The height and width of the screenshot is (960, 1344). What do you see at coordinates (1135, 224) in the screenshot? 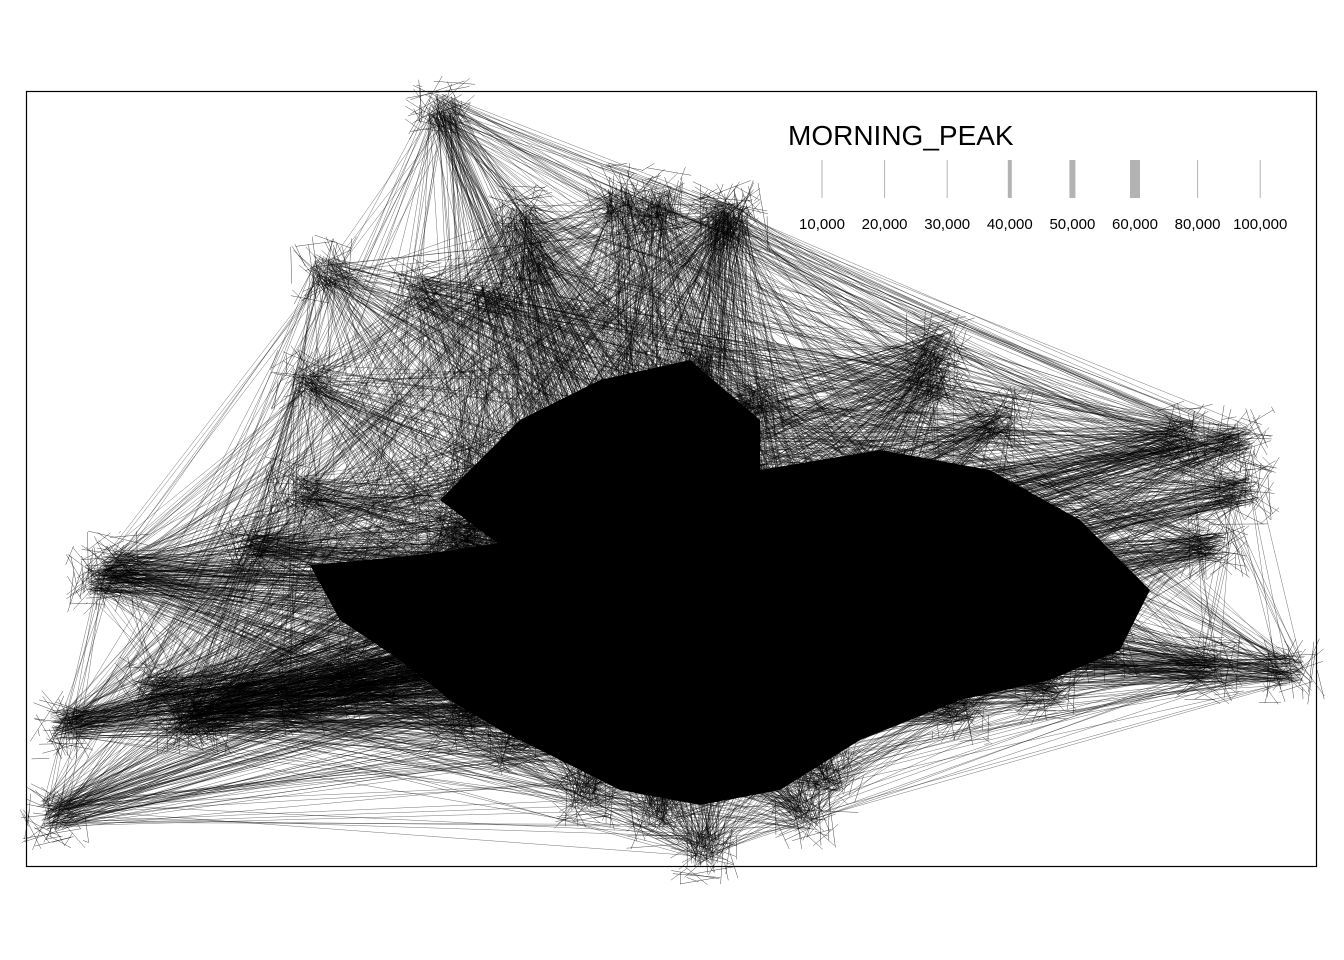
I see `legend-label-6: 60,000` at bounding box center [1135, 224].